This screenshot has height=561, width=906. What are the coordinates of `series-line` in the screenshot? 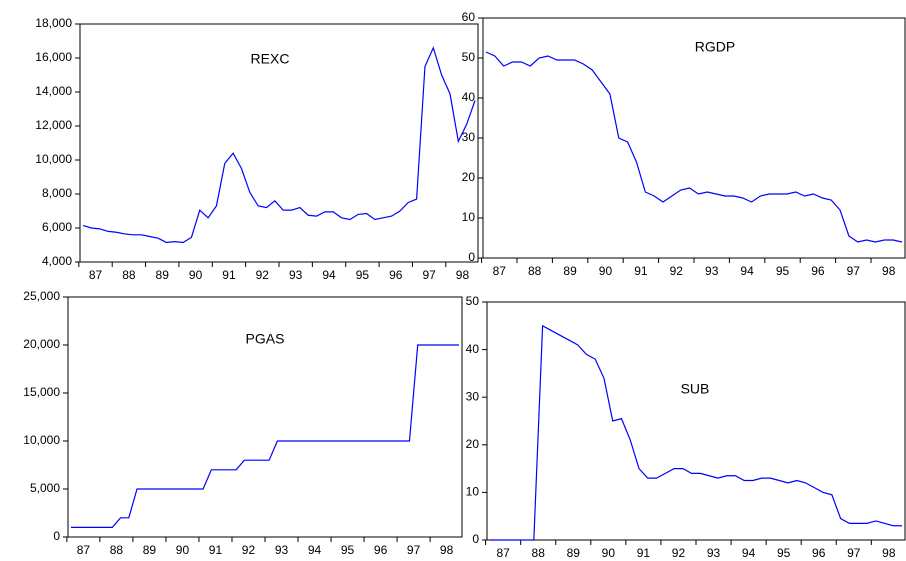 It's located at (265, 436).